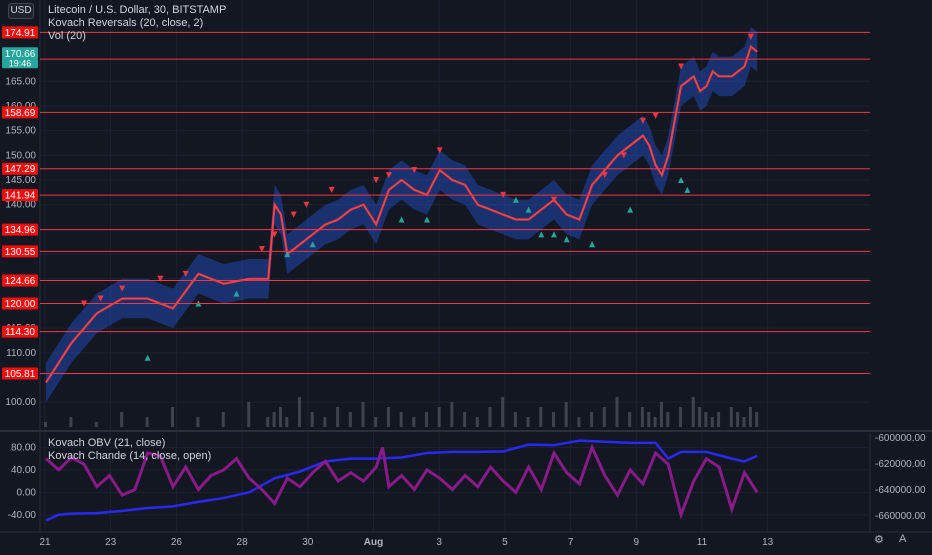 This screenshot has height=555, width=932. Describe the element at coordinates (67, 36) in the screenshot. I see `legend-volume: Vol (20)` at that location.